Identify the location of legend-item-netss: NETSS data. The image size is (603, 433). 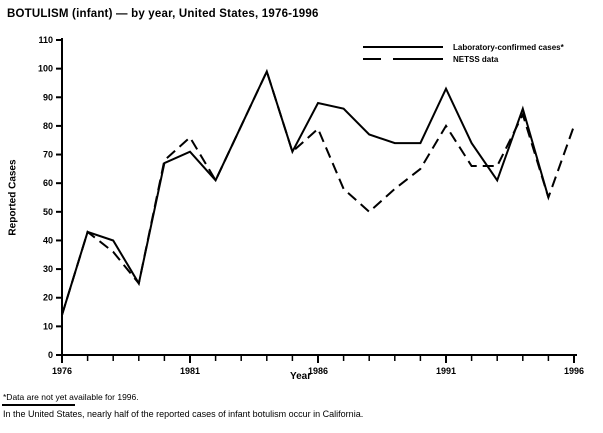
(463, 59).